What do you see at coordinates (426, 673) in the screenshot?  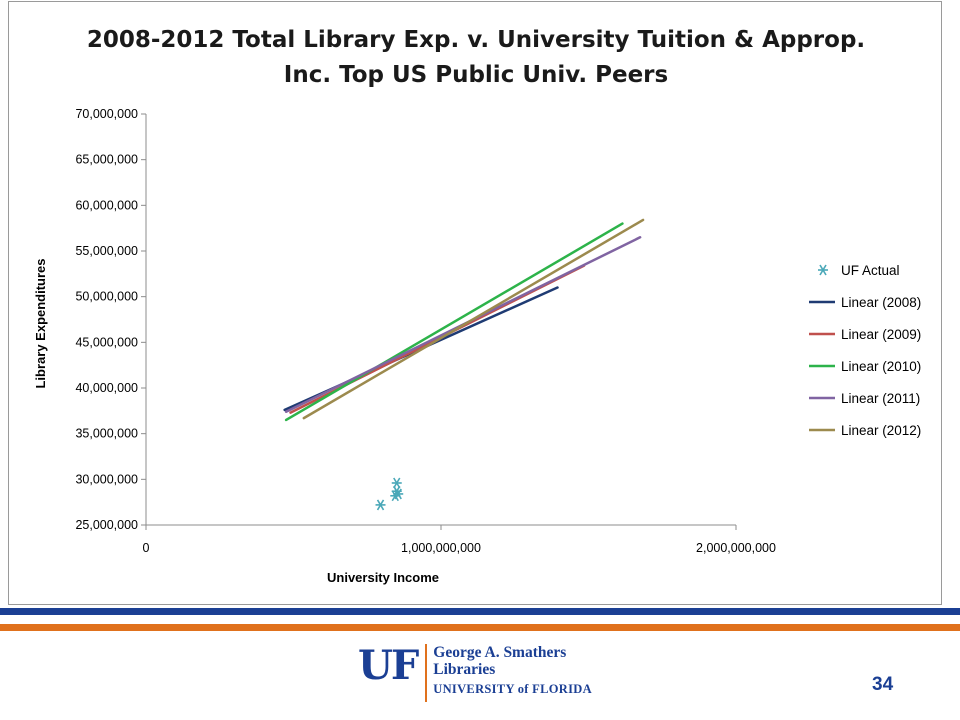 I see `logo-divider` at bounding box center [426, 673].